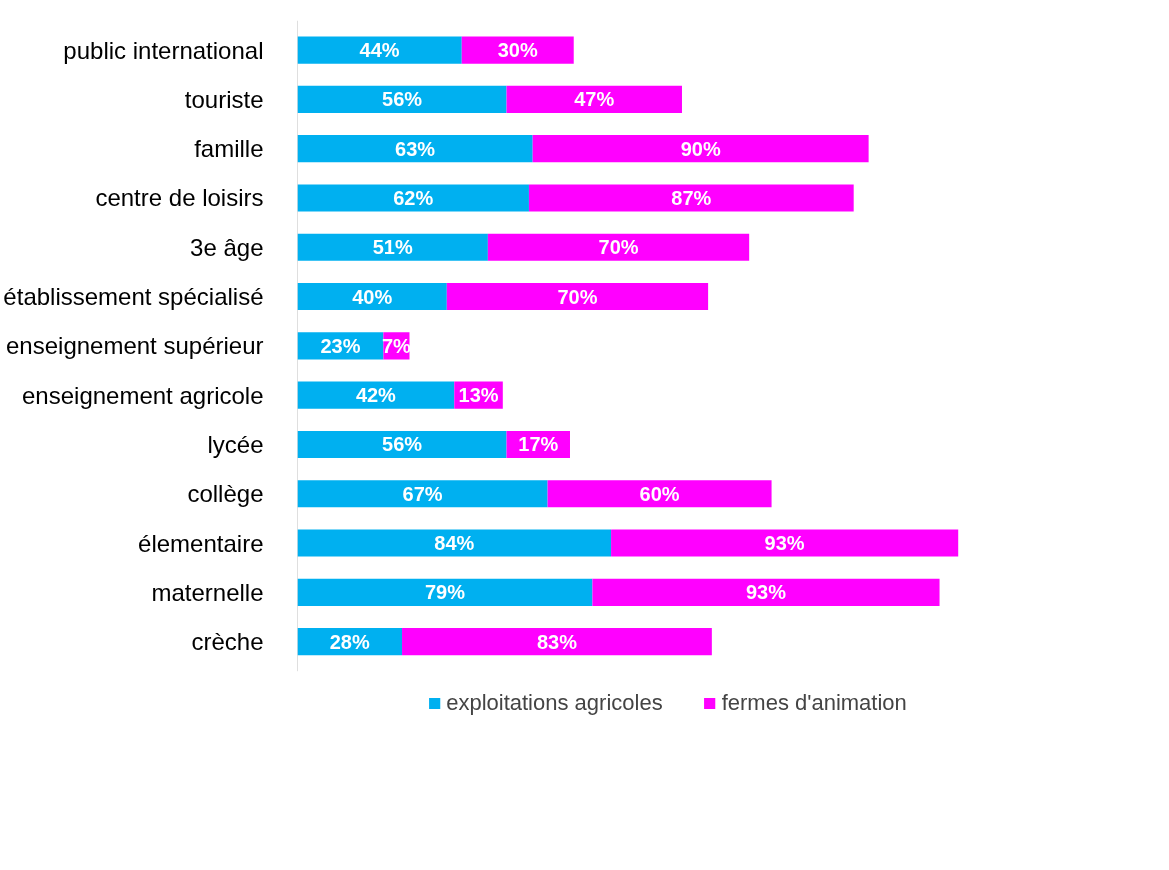 This screenshot has height=870, width=1169. What do you see at coordinates (179, 198) in the screenshot?
I see `y-tick-label: centre de loisirs` at bounding box center [179, 198].